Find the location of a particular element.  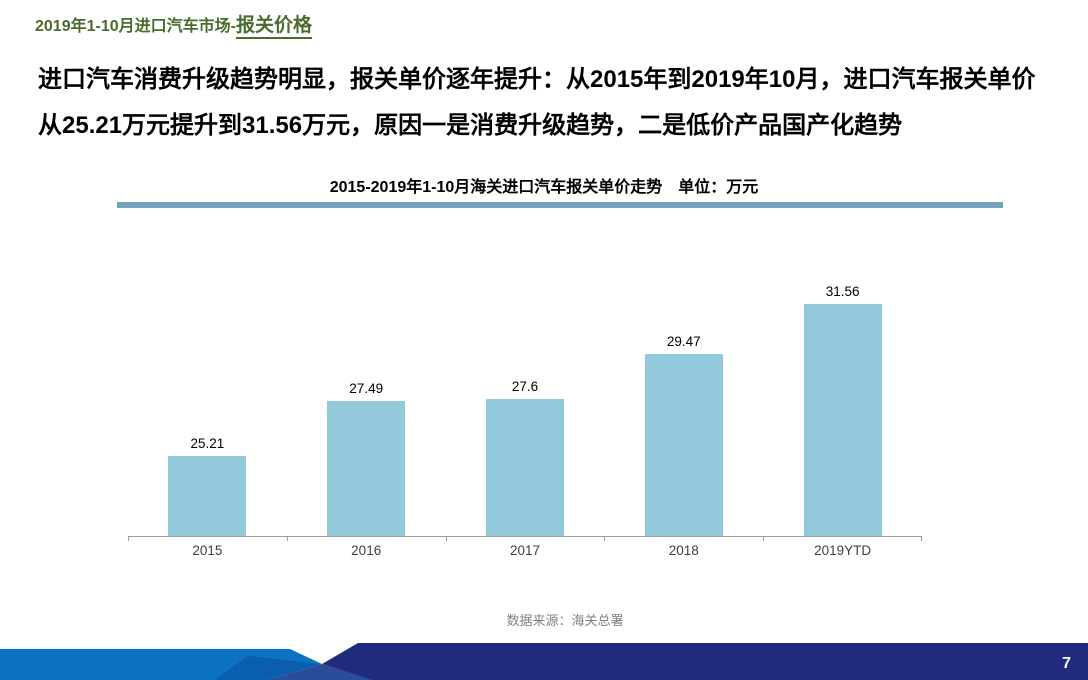

bar-column: 25.21 2015 is located at coordinates (207, 420).